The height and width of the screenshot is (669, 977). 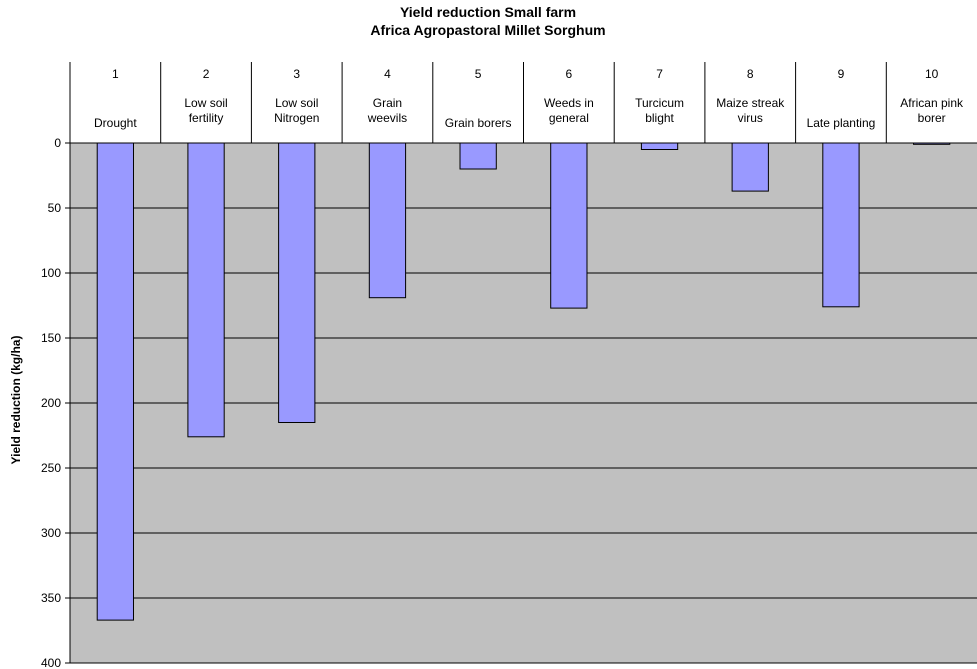 What do you see at coordinates (487, 30) in the screenshot?
I see `chart-subtitle: Africa Agropastoral Millet Sorghum` at bounding box center [487, 30].